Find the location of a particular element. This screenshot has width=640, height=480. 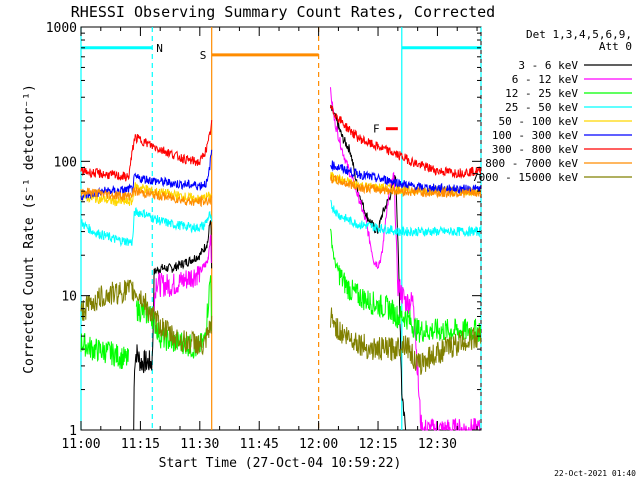

flag-bars: N S F is located at coordinates (281, 89).